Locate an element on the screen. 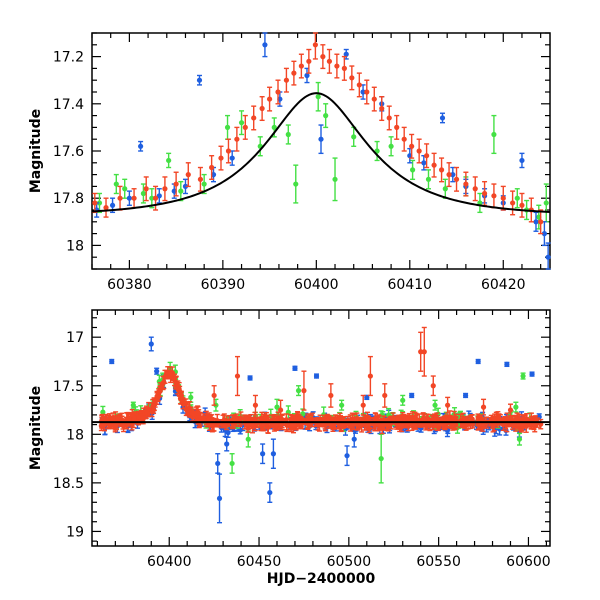 This screenshot has width=600, height=600. bottom-x-tick-label: 60600 is located at coordinates (528, 562).